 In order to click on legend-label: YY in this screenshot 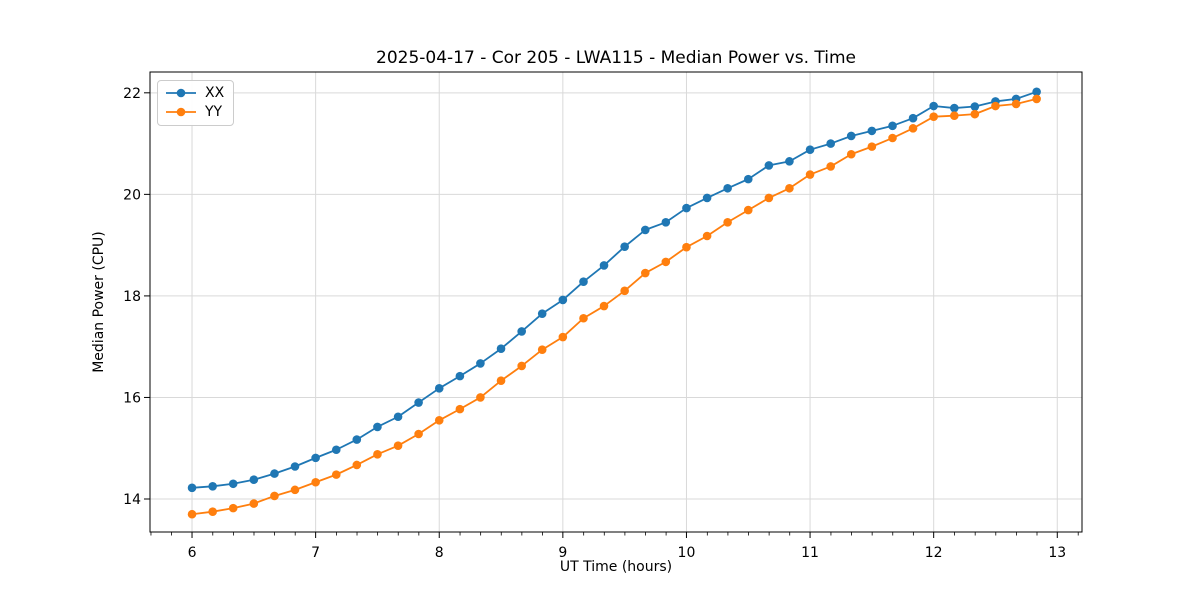, I will do `click(214, 112)`.